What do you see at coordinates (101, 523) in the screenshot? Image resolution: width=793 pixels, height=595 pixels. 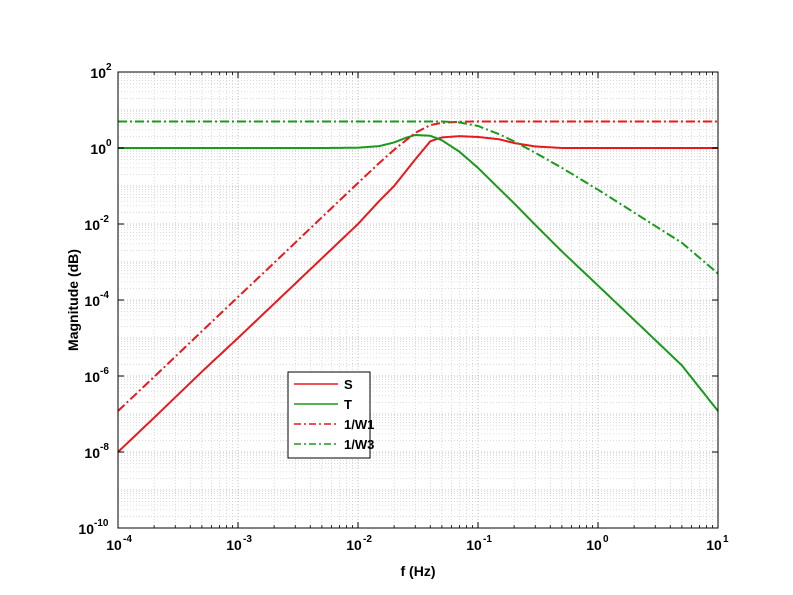 I see `y-tick-exponent: -10` at bounding box center [101, 523].